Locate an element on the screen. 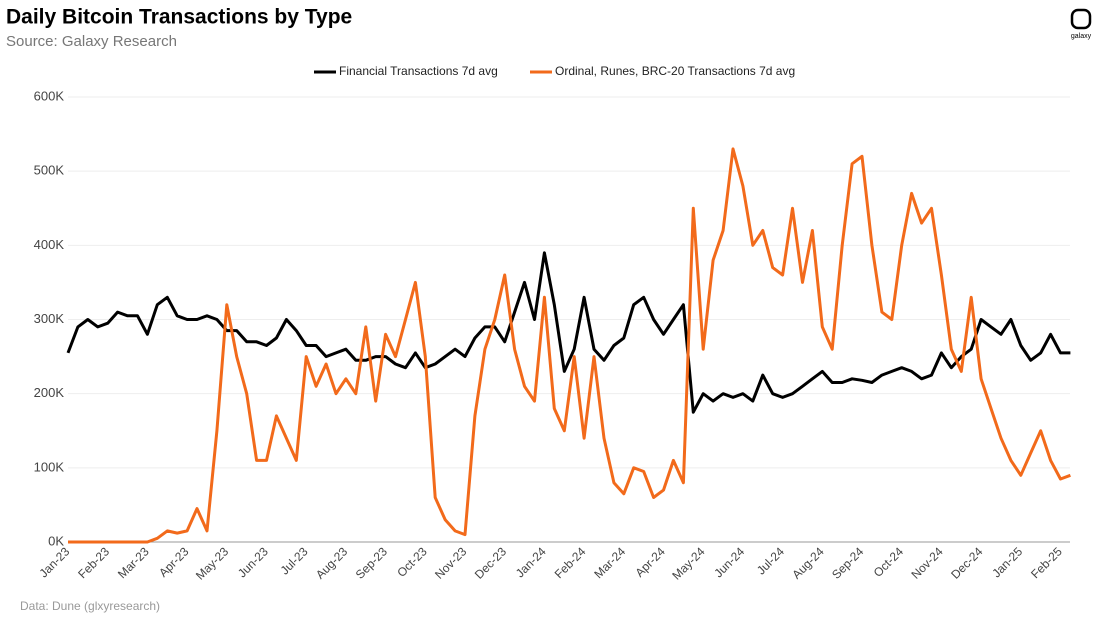 This screenshot has height=619, width=1100. legend-label: Financial Transactions 7d avg is located at coordinates (418, 71).